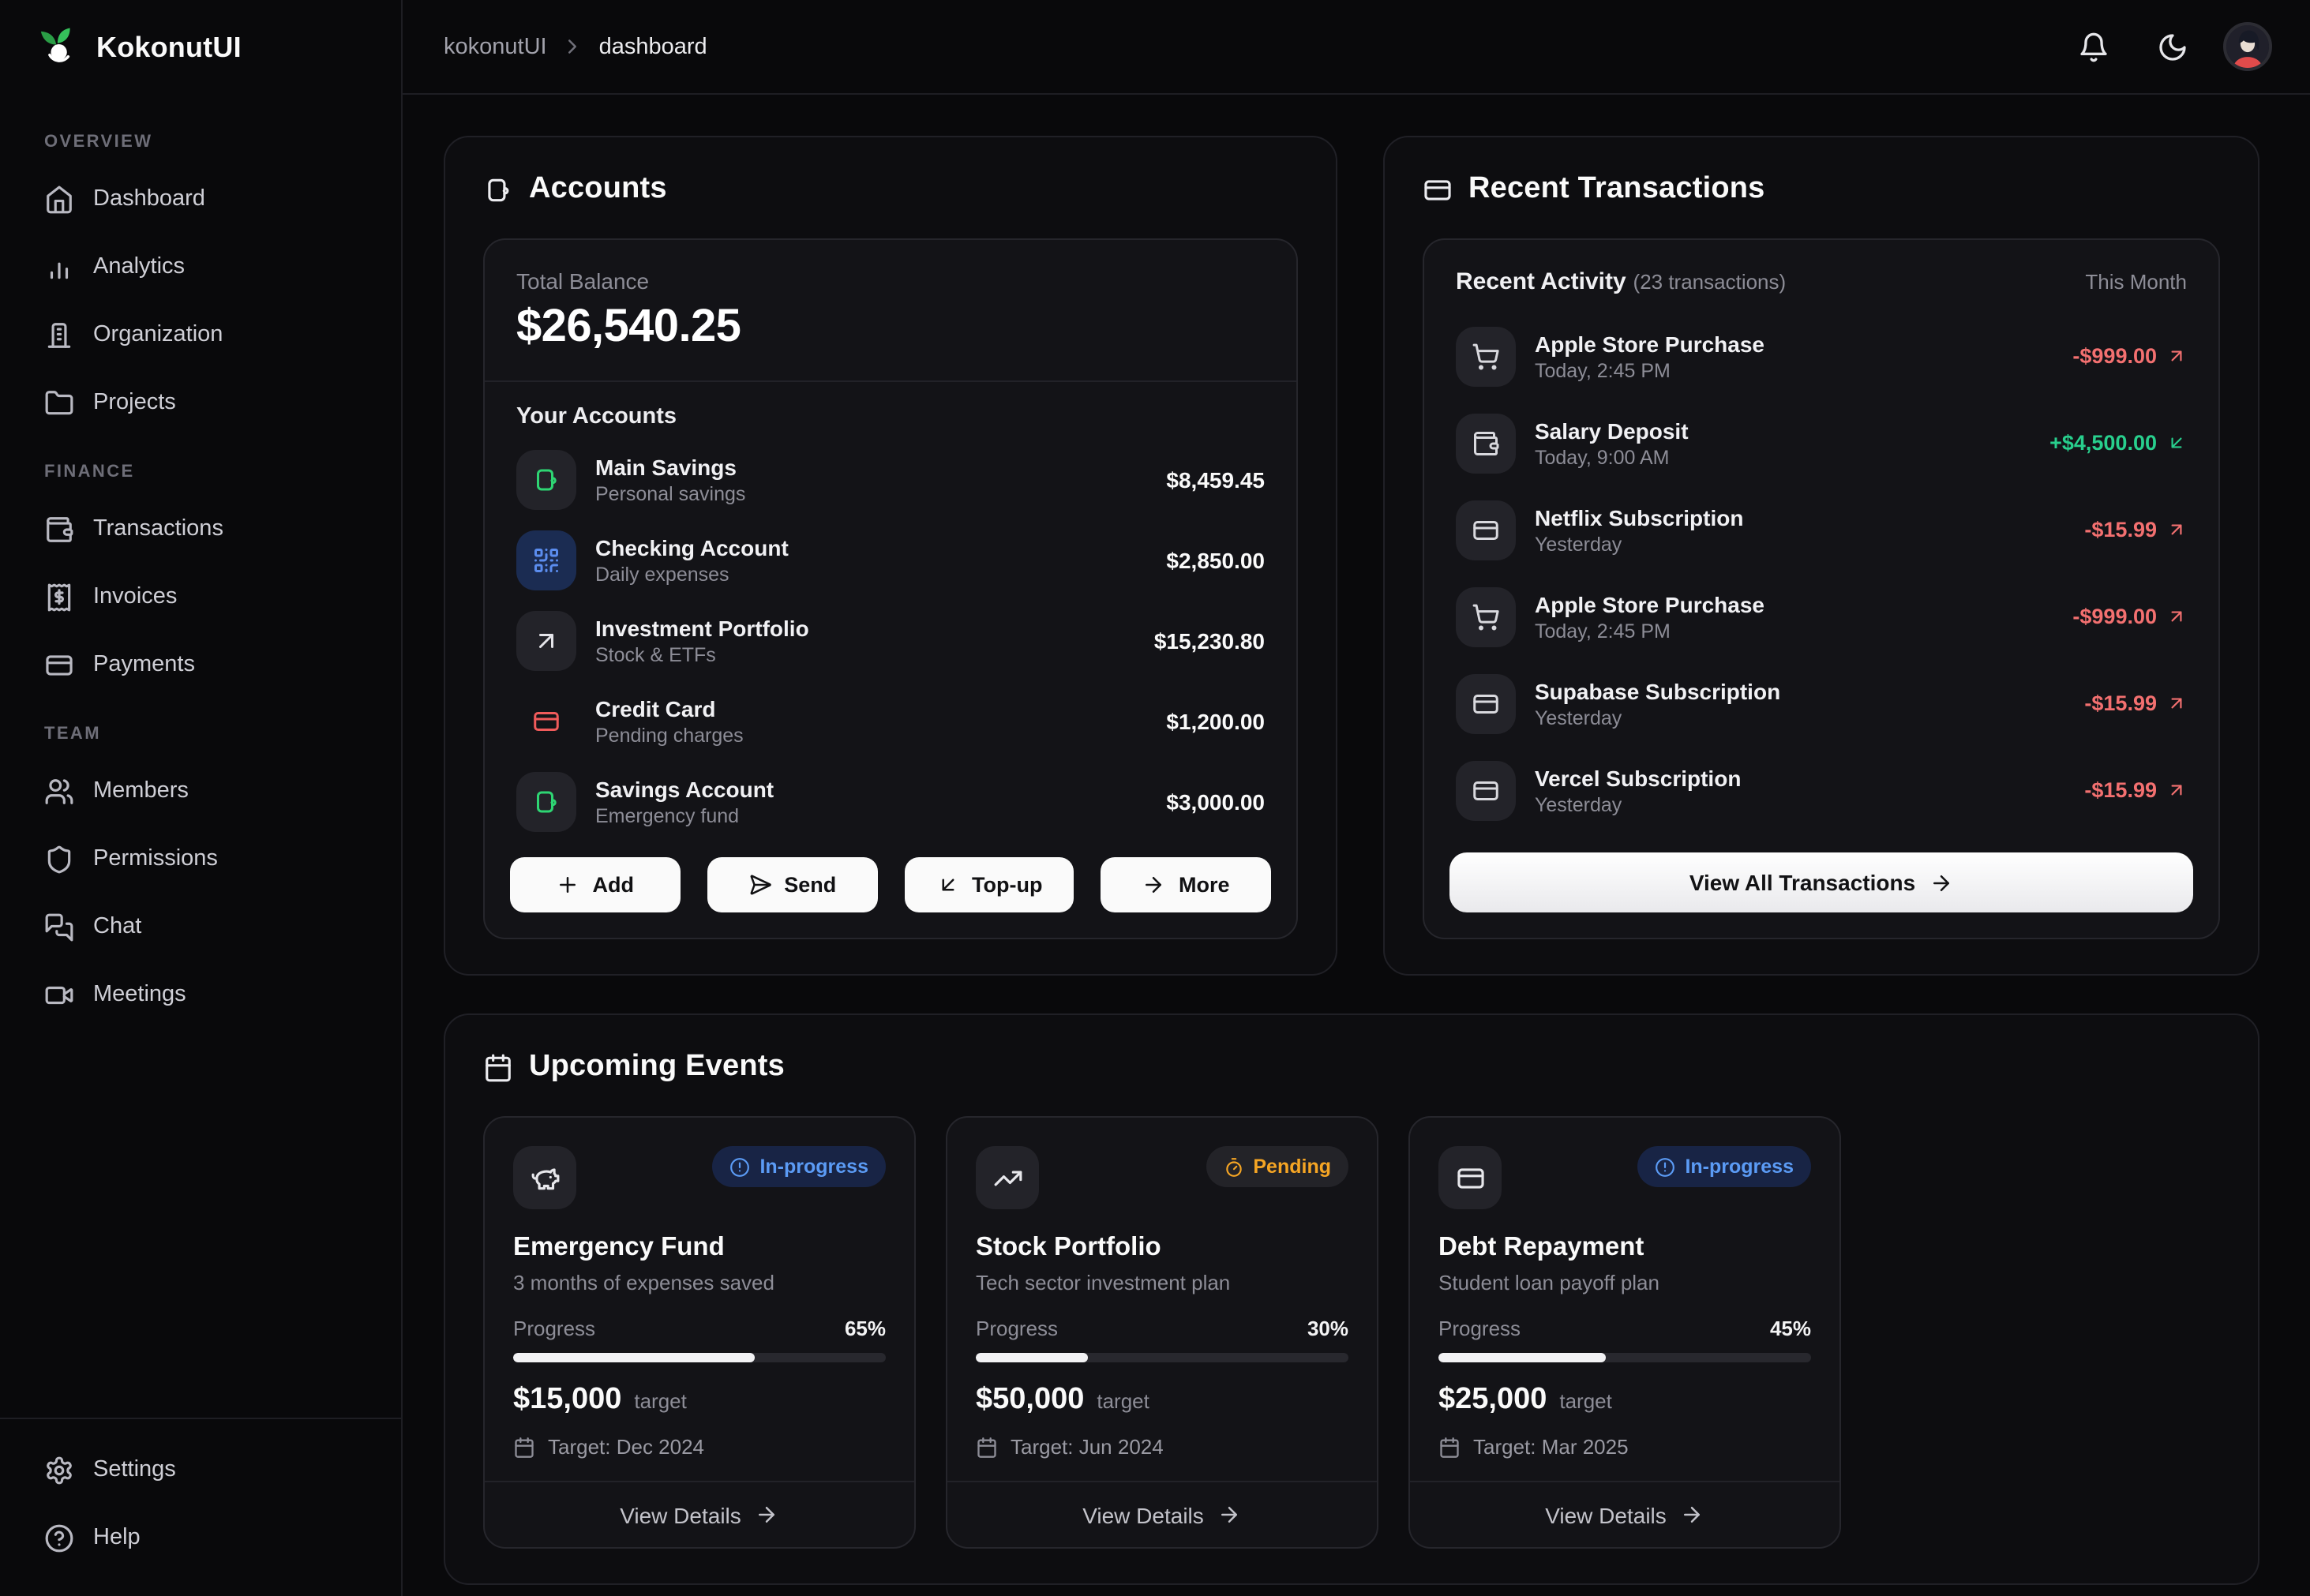 Image resolution: width=2310 pixels, height=1596 pixels. Describe the element at coordinates (1603, 370) in the screenshot. I see `transaction-time: Today, 2:45 PM` at that location.